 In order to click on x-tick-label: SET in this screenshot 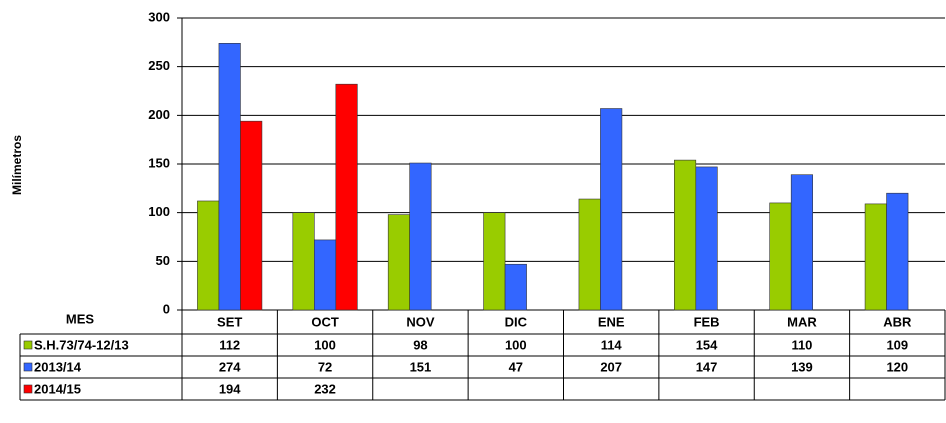, I will do `click(229, 321)`.